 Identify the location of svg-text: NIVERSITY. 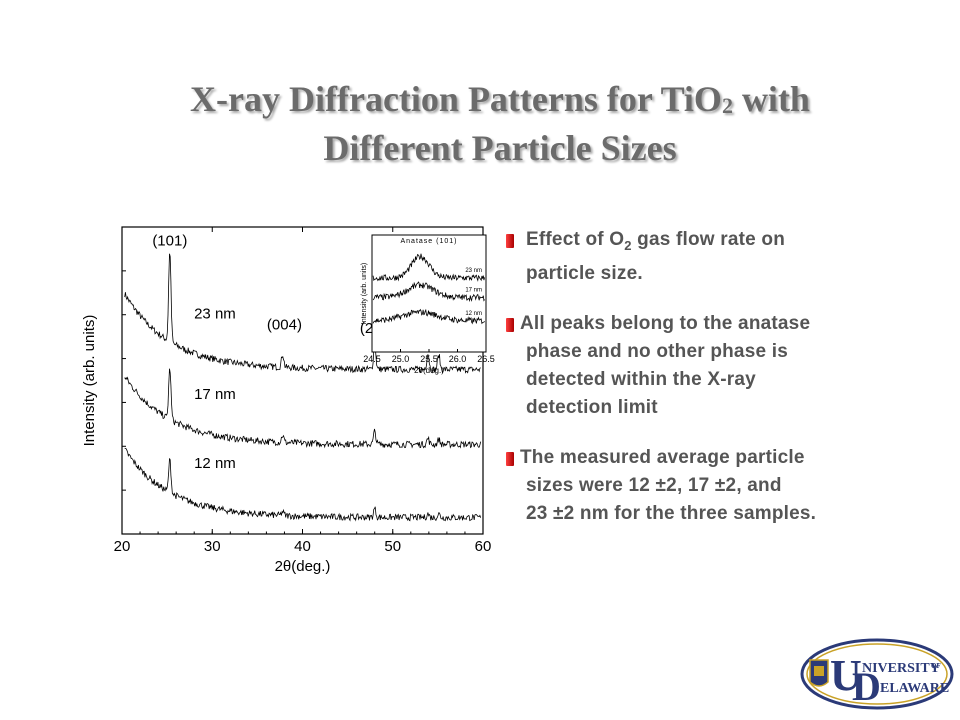
(901, 668).